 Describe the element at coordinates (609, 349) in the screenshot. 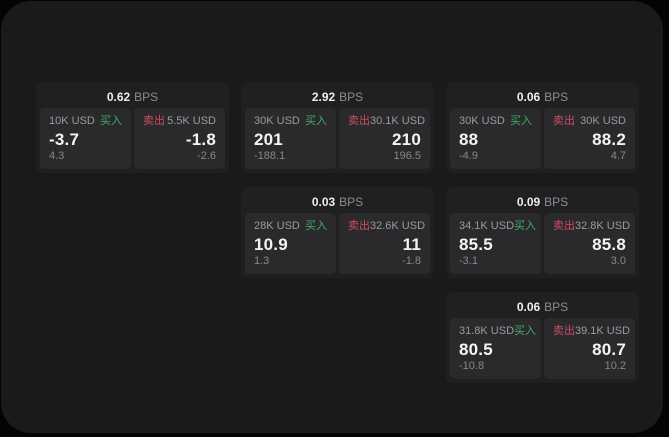

I see `sell-price: 80.7` at that location.